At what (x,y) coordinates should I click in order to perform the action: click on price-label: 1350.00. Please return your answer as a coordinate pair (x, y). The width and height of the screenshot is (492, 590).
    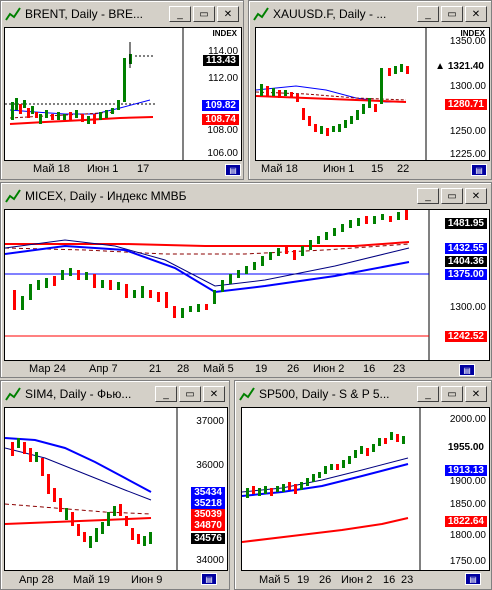
    Looking at the image, I should click on (467, 41).